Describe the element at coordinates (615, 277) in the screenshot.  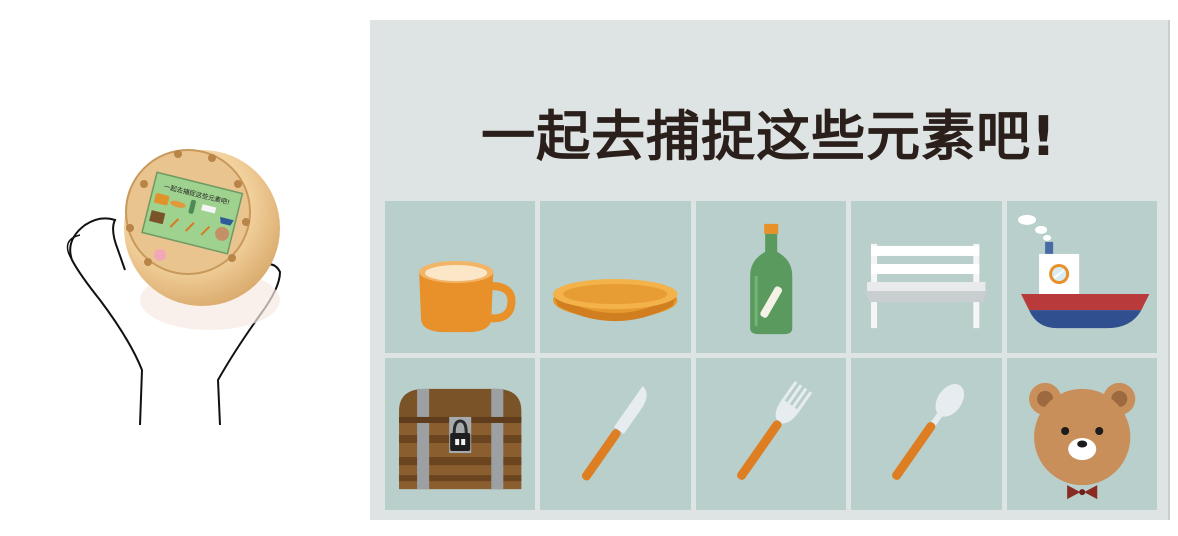
I see `grid-cell-plate` at that location.